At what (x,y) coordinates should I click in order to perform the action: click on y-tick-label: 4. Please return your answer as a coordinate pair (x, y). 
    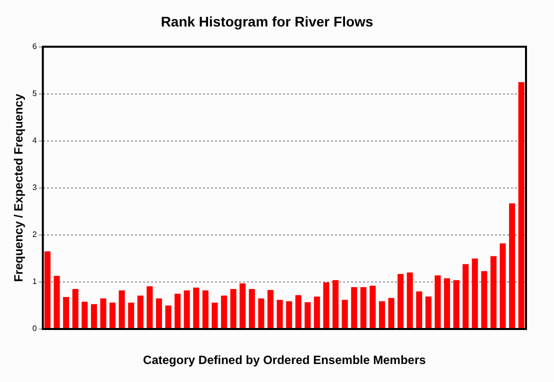
    Looking at the image, I should click on (35, 141).